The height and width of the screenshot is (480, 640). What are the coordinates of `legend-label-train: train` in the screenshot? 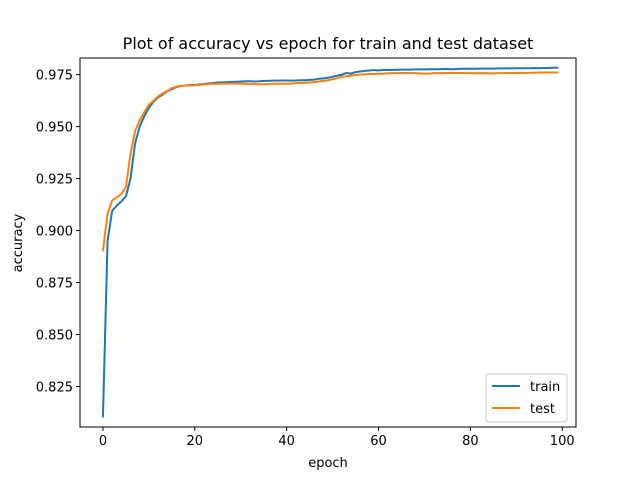 It's located at (545, 387).